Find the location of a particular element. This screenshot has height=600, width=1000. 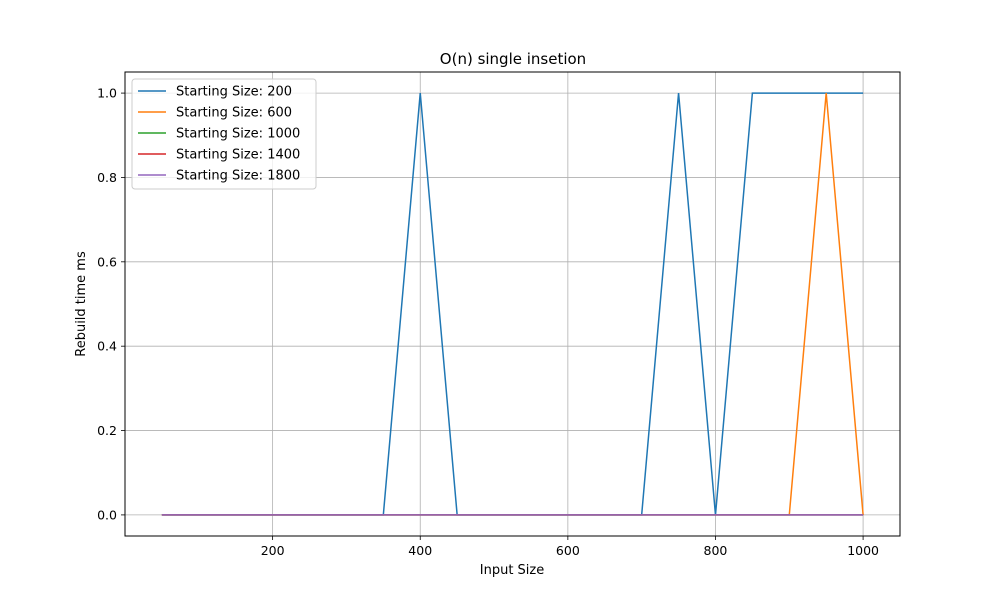

x-axis-label: Input Size is located at coordinates (512, 570).